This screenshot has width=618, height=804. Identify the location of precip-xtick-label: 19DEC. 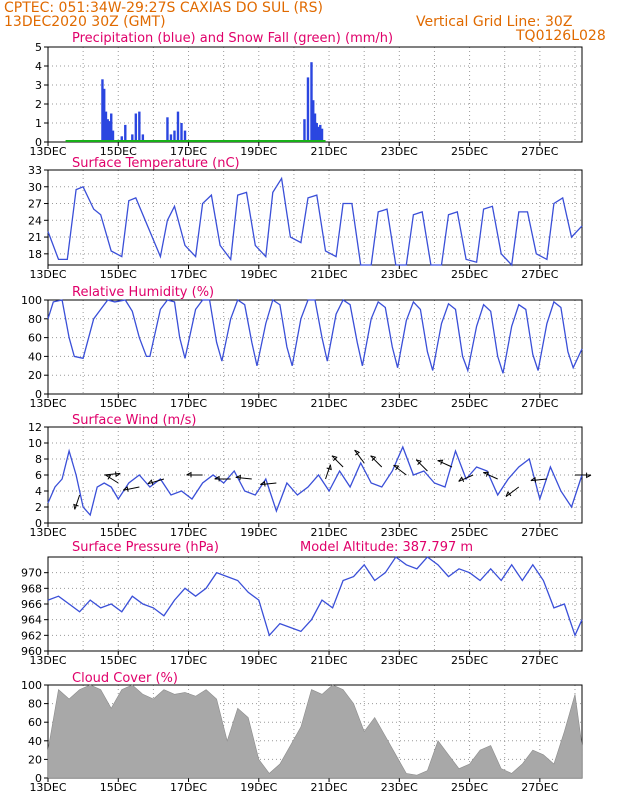
(258, 151).